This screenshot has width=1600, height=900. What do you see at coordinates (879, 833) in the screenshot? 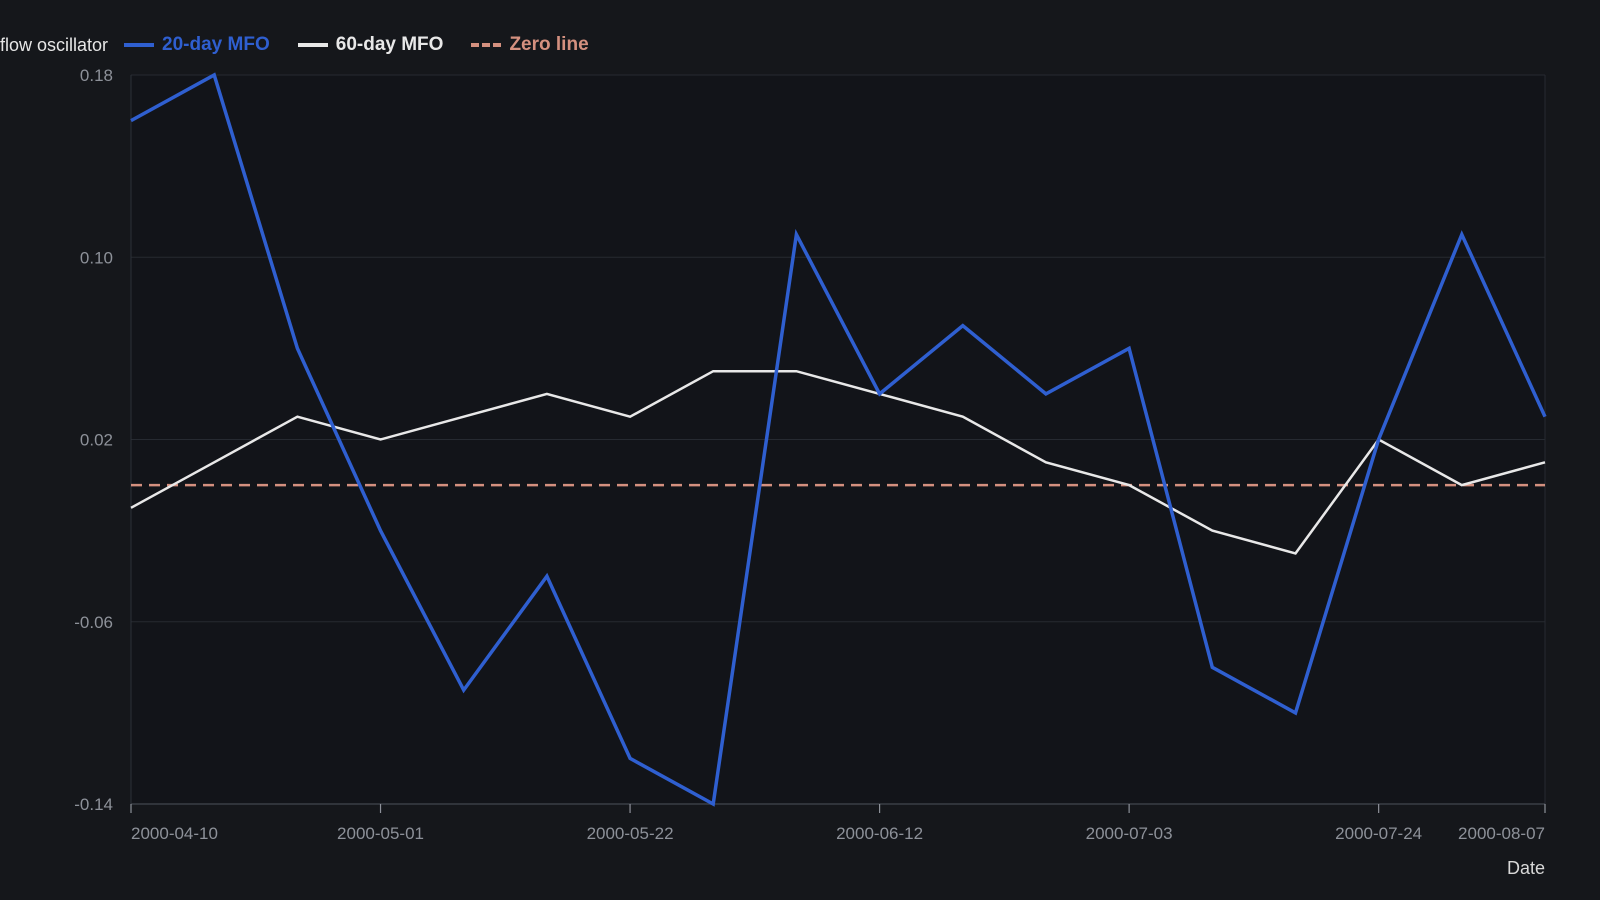
I see `x-tick-label: 2000-06-12` at bounding box center [879, 833].